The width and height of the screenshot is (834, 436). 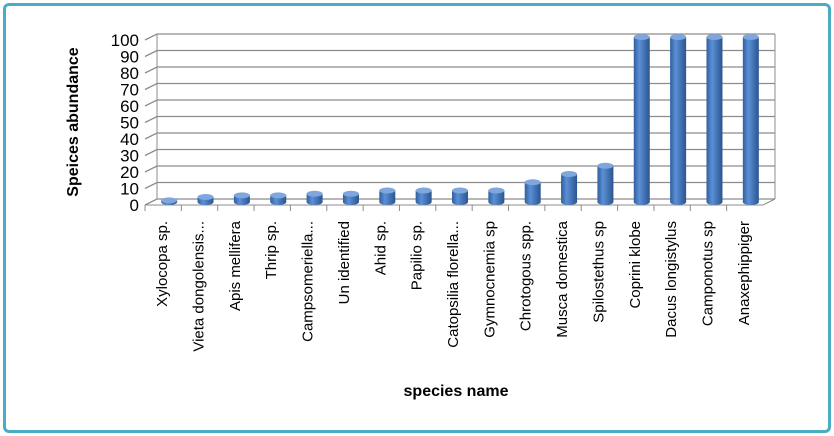 What do you see at coordinates (562, 278) in the screenshot?
I see `x-tick-label: Musca domestica` at bounding box center [562, 278].